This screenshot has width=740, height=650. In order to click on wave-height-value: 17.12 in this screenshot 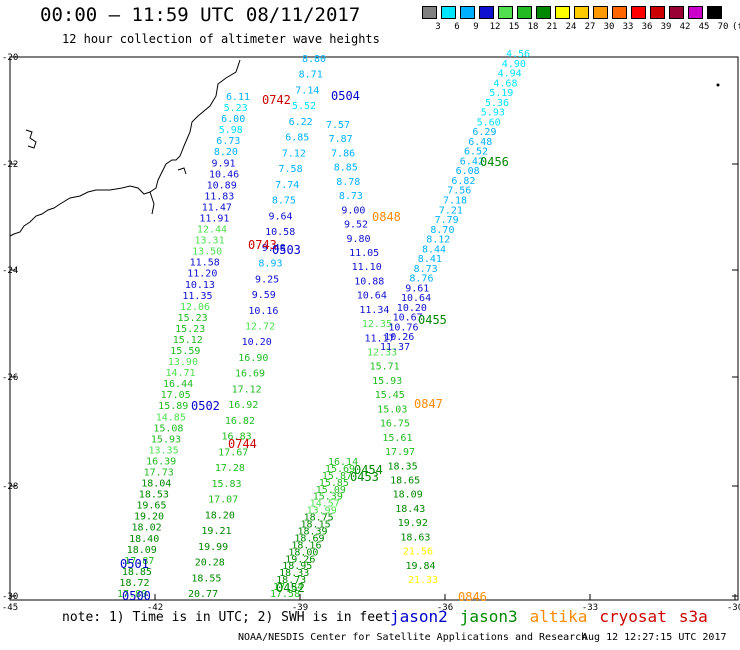, I will do `click(247, 389)`.